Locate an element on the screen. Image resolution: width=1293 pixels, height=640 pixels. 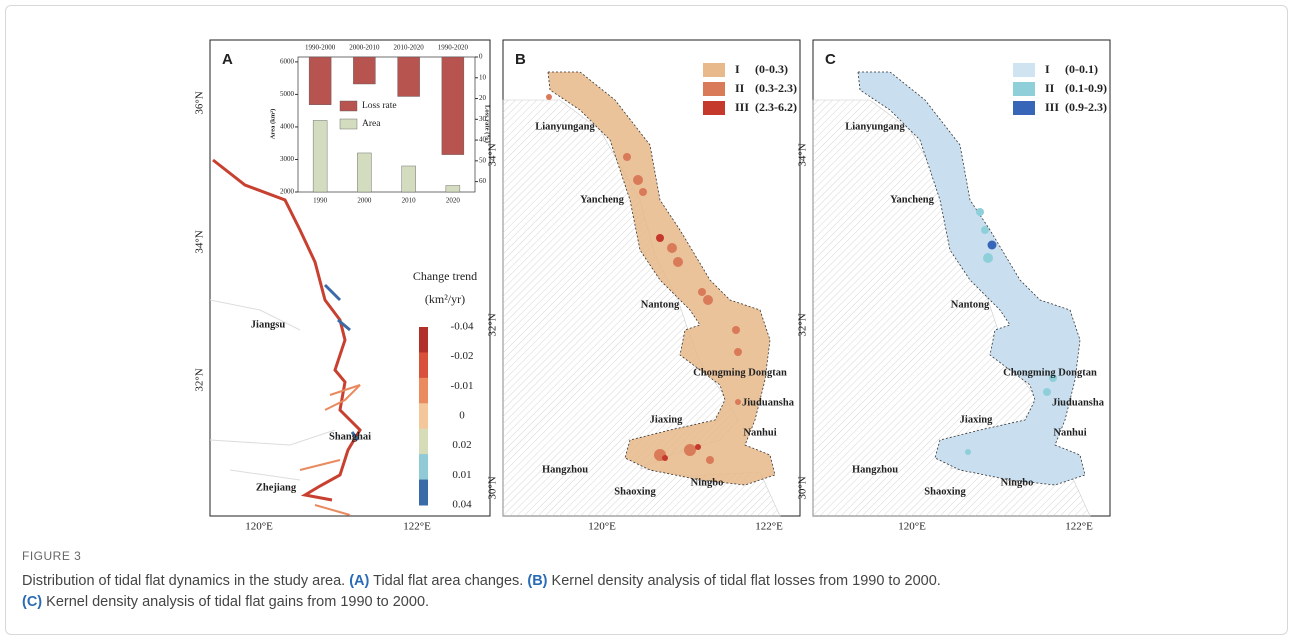
legend-range: (2.3-6.2) is located at coordinates (776, 107).